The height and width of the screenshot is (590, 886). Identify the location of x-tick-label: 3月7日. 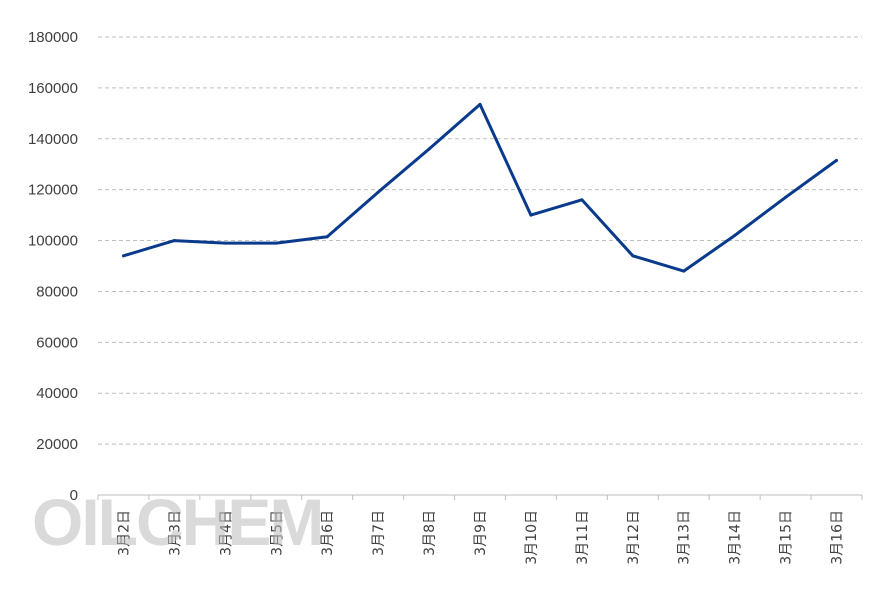
(379, 533).